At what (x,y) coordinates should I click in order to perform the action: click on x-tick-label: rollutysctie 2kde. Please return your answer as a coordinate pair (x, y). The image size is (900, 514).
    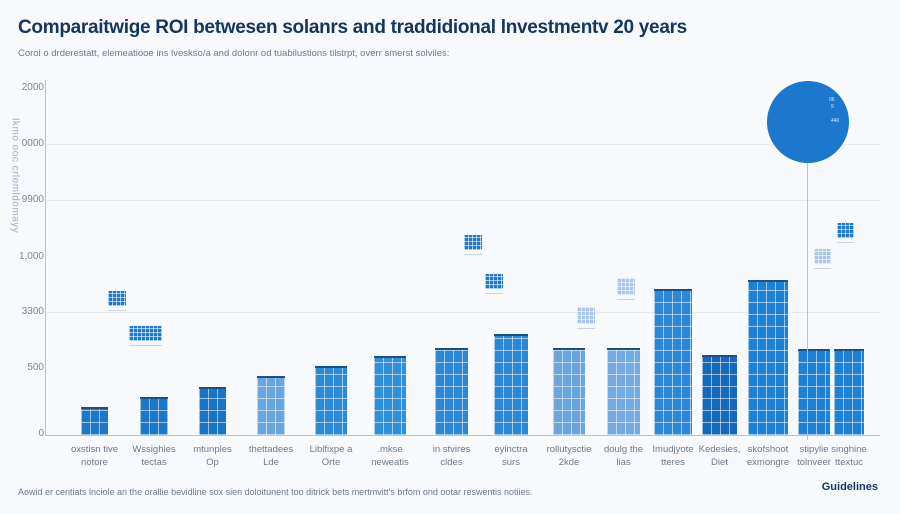
    Looking at the image, I should click on (569, 456).